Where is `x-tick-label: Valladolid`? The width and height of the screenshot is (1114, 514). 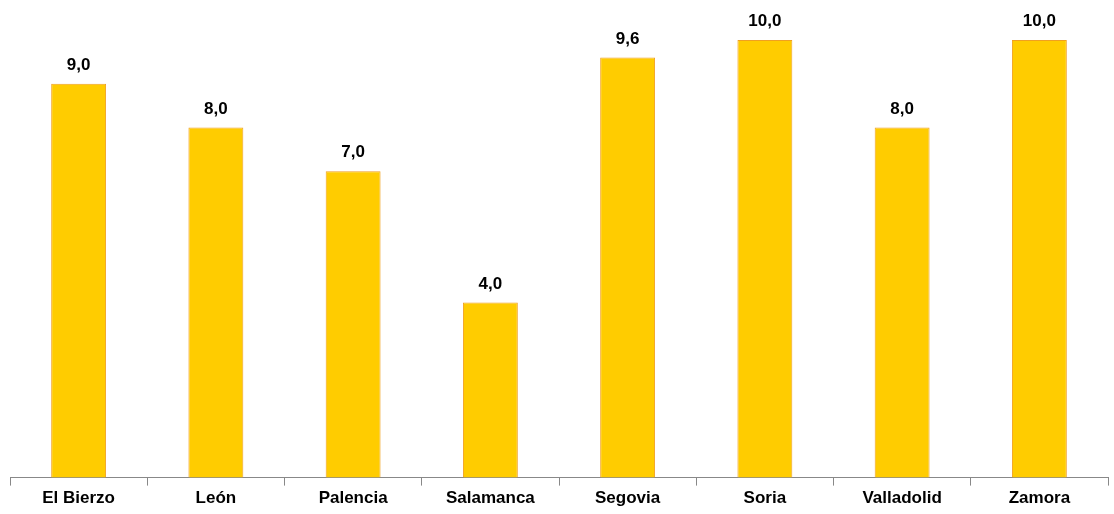 x-tick-label: Valladolid is located at coordinates (902, 498).